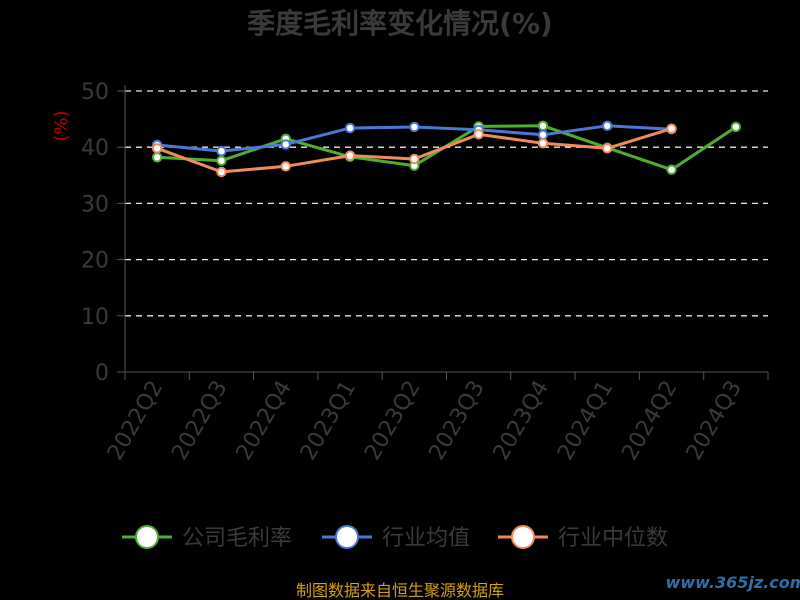 This screenshot has width=800, height=600. I want to click on x-tick-label: 2022Q4, so click(264, 421).